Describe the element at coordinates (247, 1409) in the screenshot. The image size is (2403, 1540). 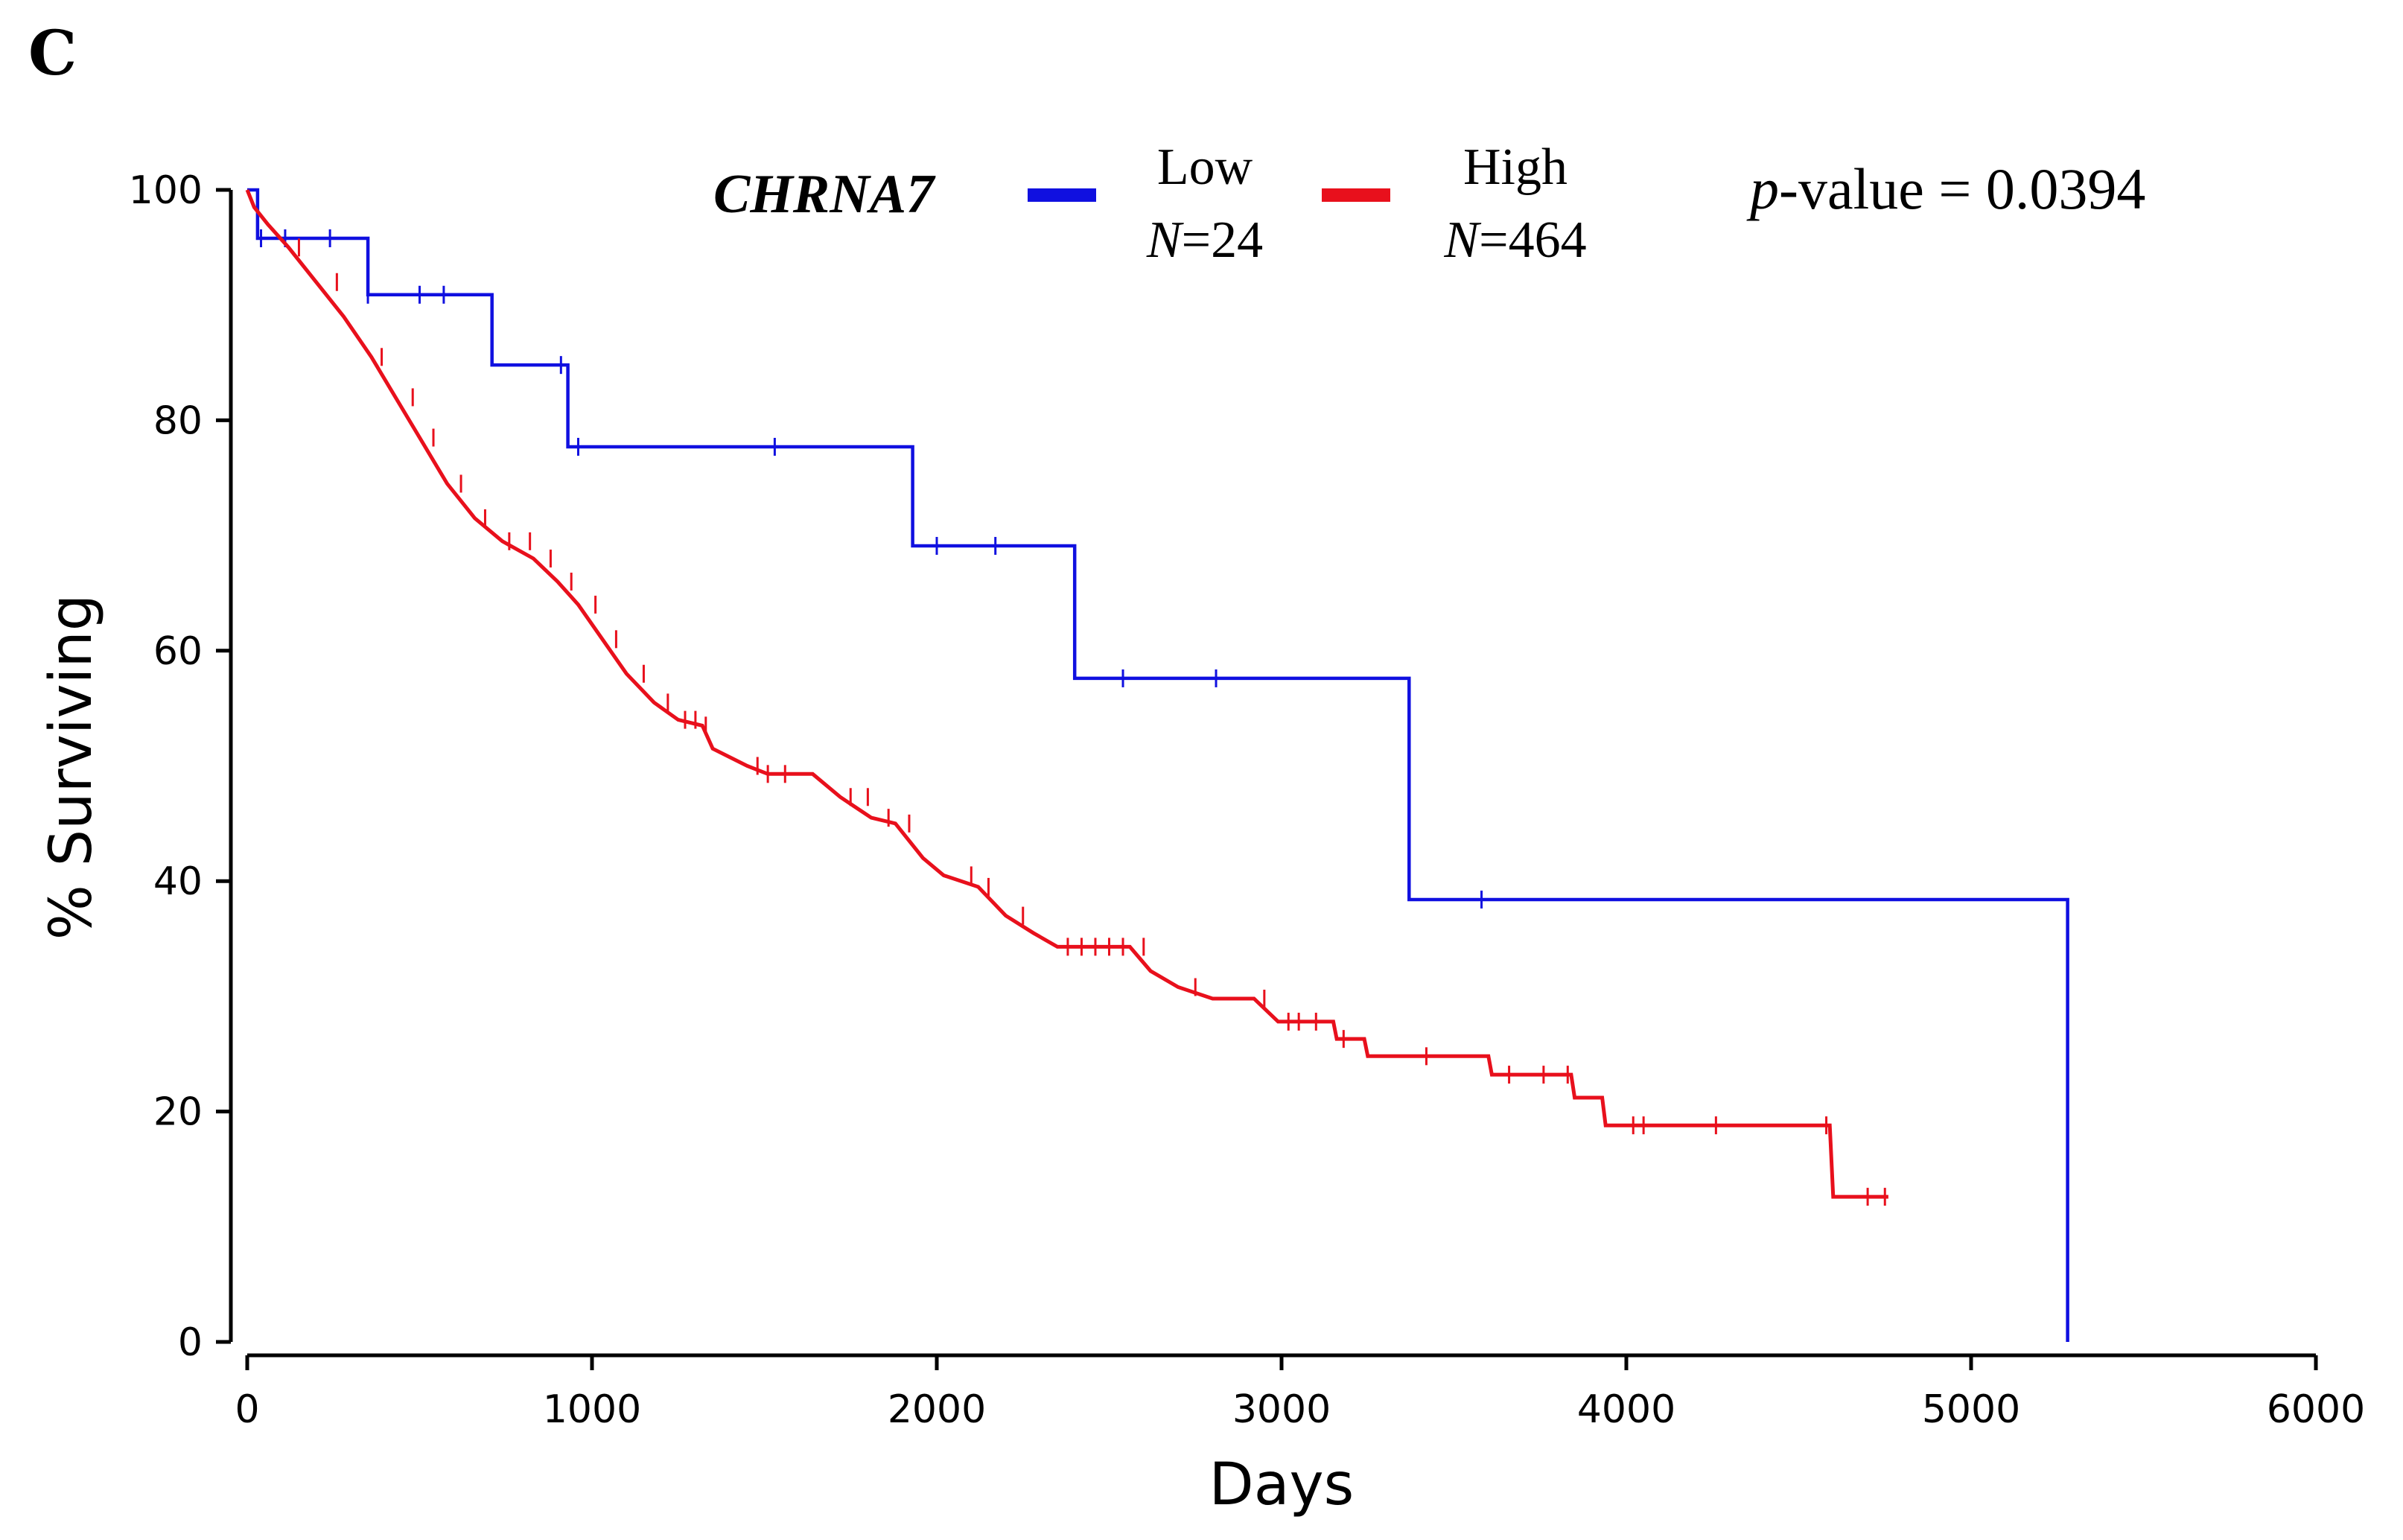
I see `x-tick-label: 0` at that location.